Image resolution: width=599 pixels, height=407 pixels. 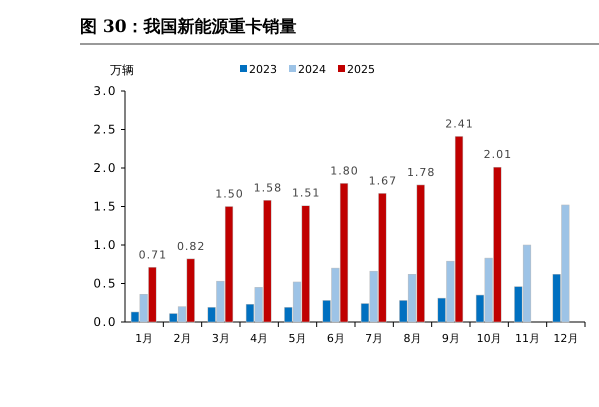 What do you see at coordinates (413, 338) in the screenshot?
I see `x-tick-label: 8月` at bounding box center [413, 338].